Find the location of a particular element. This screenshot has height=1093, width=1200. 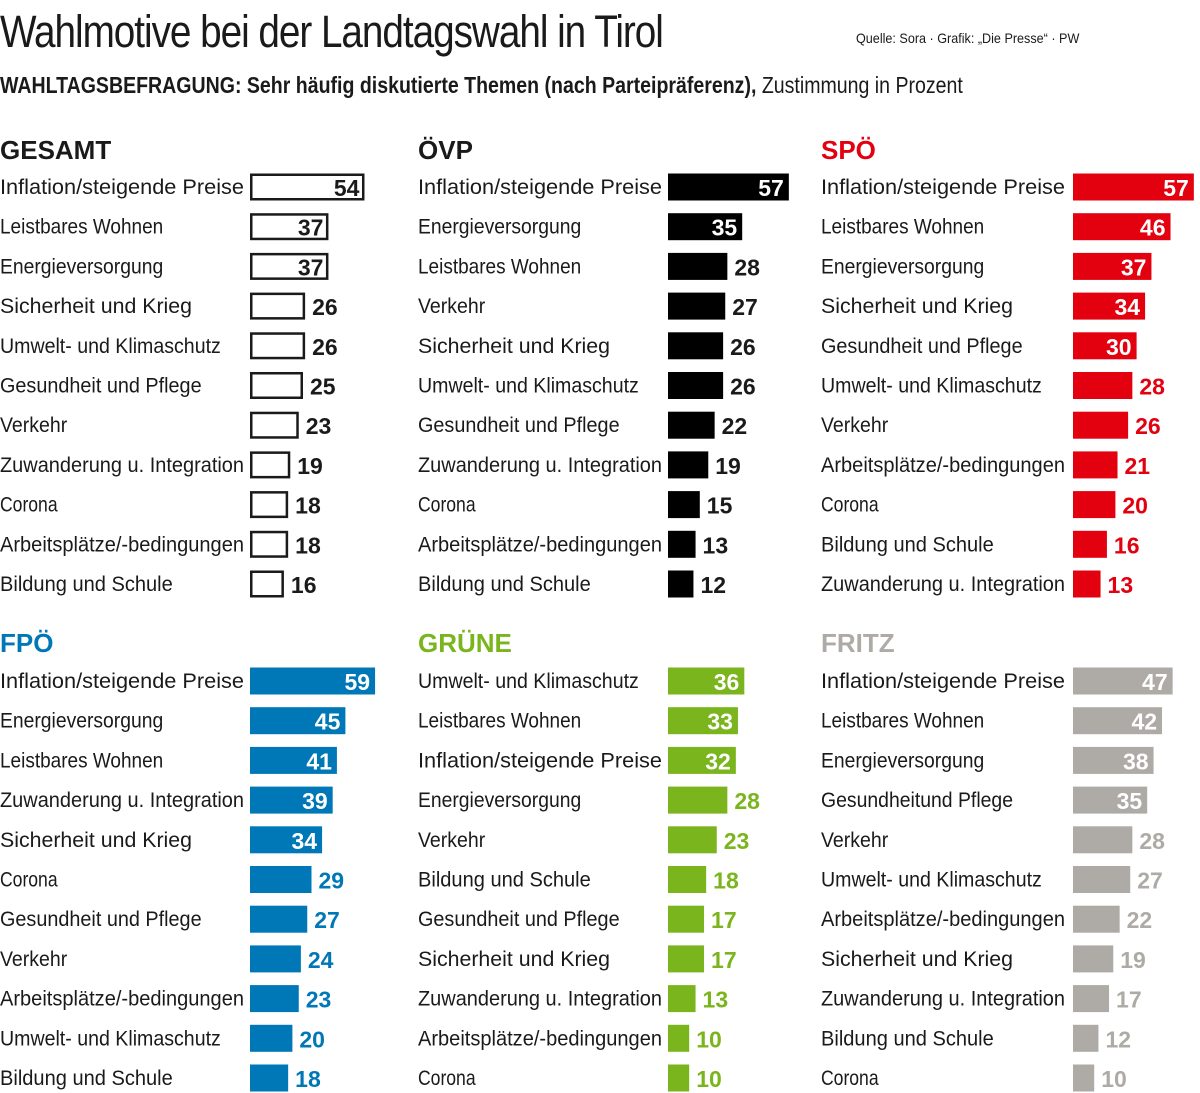

value-label: 29 is located at coordinates (331, 881).